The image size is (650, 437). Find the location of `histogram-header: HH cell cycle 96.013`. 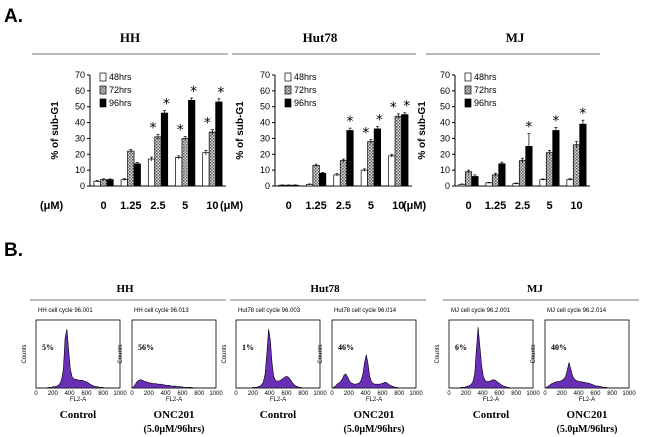

histogram-header: HH cell cycle 96.013 is located at coordinates (161, 311).